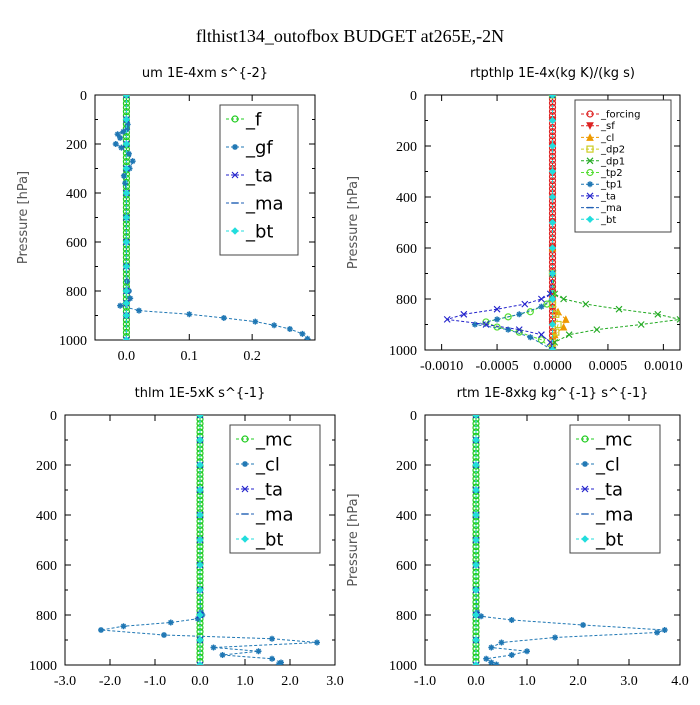 The width and height of the screenshot is (700, 705). What do you see at coordinates (127, 356) in the screenshot?
I see `x-tick-label: 0.0` at bounding box center [127, 356].